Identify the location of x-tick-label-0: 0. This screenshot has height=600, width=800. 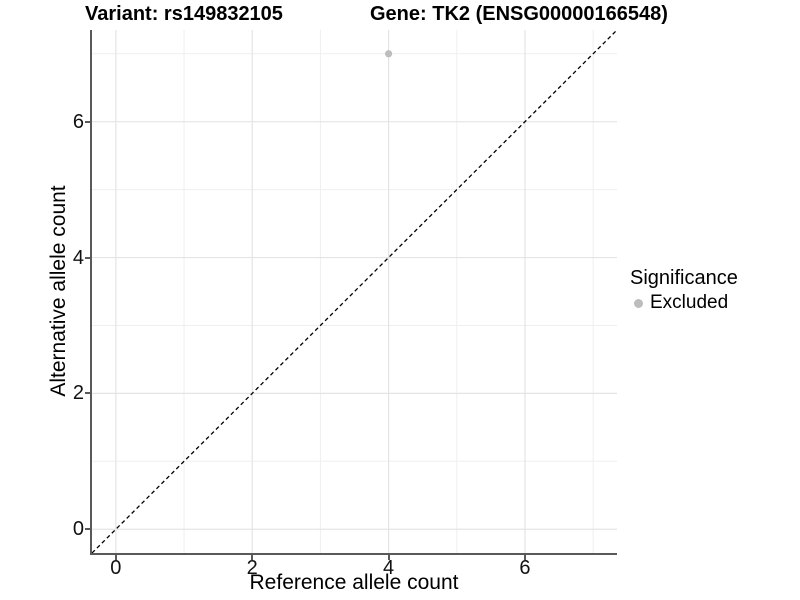
(116, 568).